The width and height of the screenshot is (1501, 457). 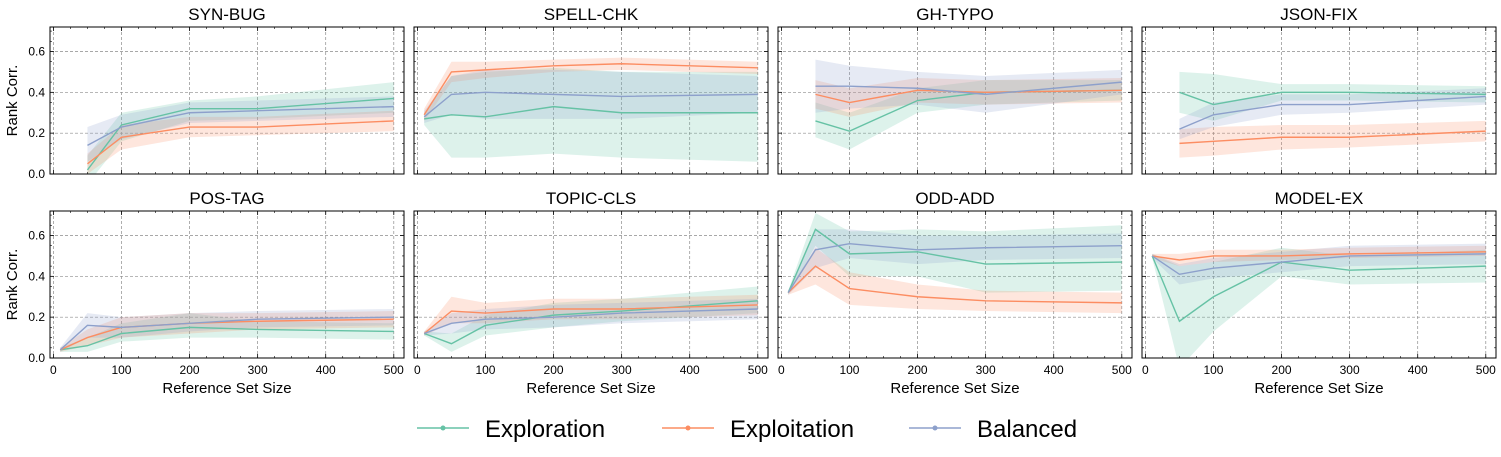 What do you see at coordinates (591, 198) in the screenshot?
I see `panel-title: TOPIC-CLS` at bounding box center [591, 198].